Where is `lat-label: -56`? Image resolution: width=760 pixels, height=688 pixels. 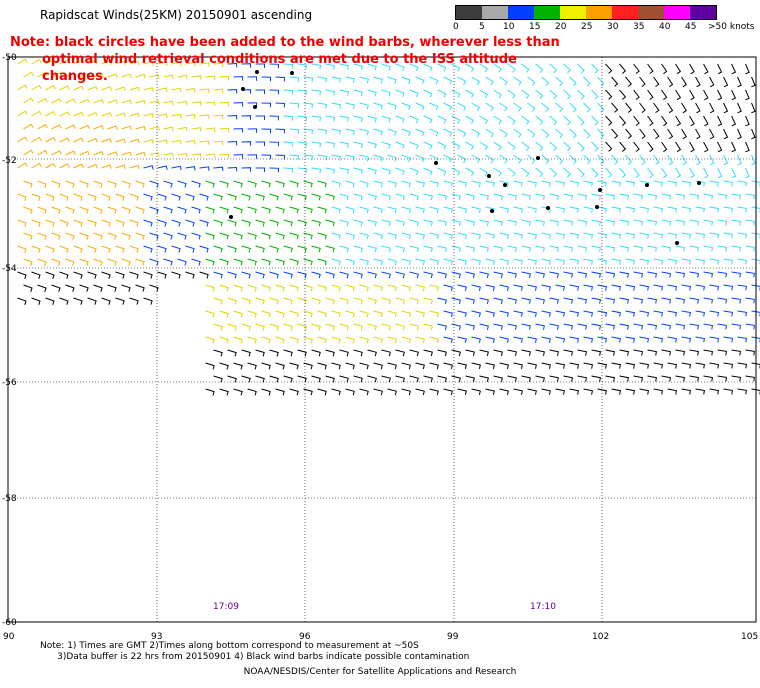 lat-label: -56 is located at coordinates (9, 383).